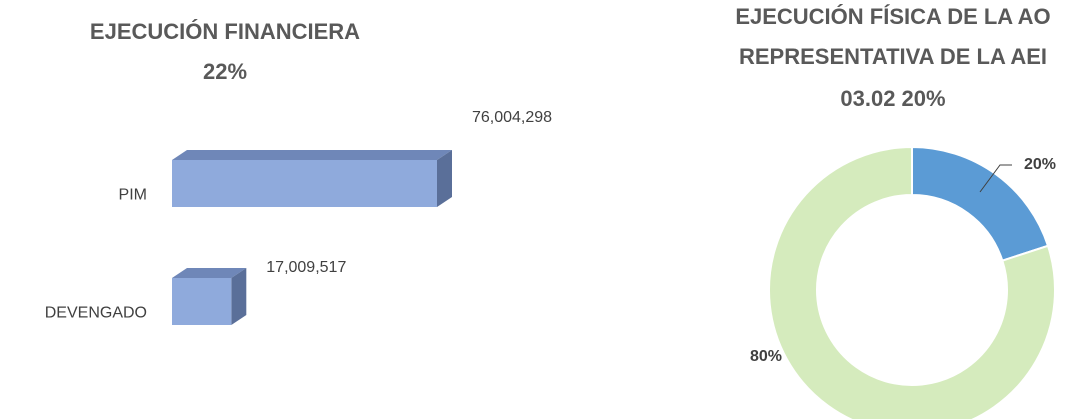 This screenshot has height=419, width=1079. Describe the element at coordinates (306, 267) in the screenshot. I see `value-label: 17,009,517` at that location.